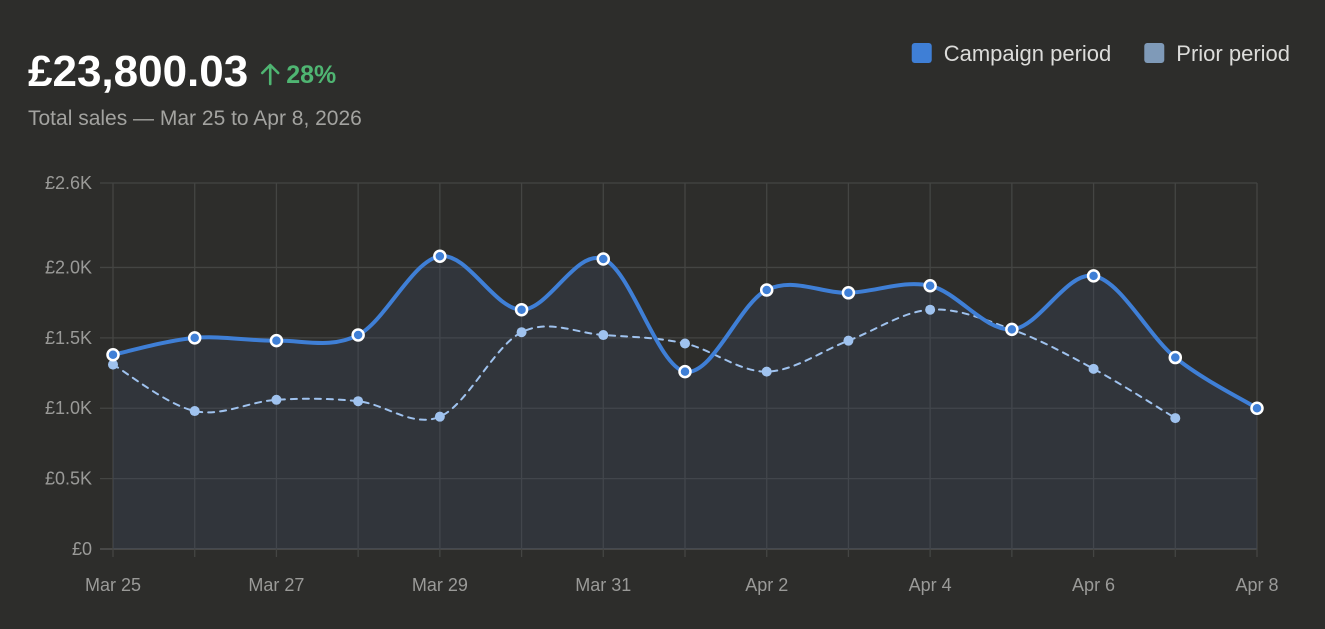  I want to click on x-tick-label: Mar 29, so click(440, 585).